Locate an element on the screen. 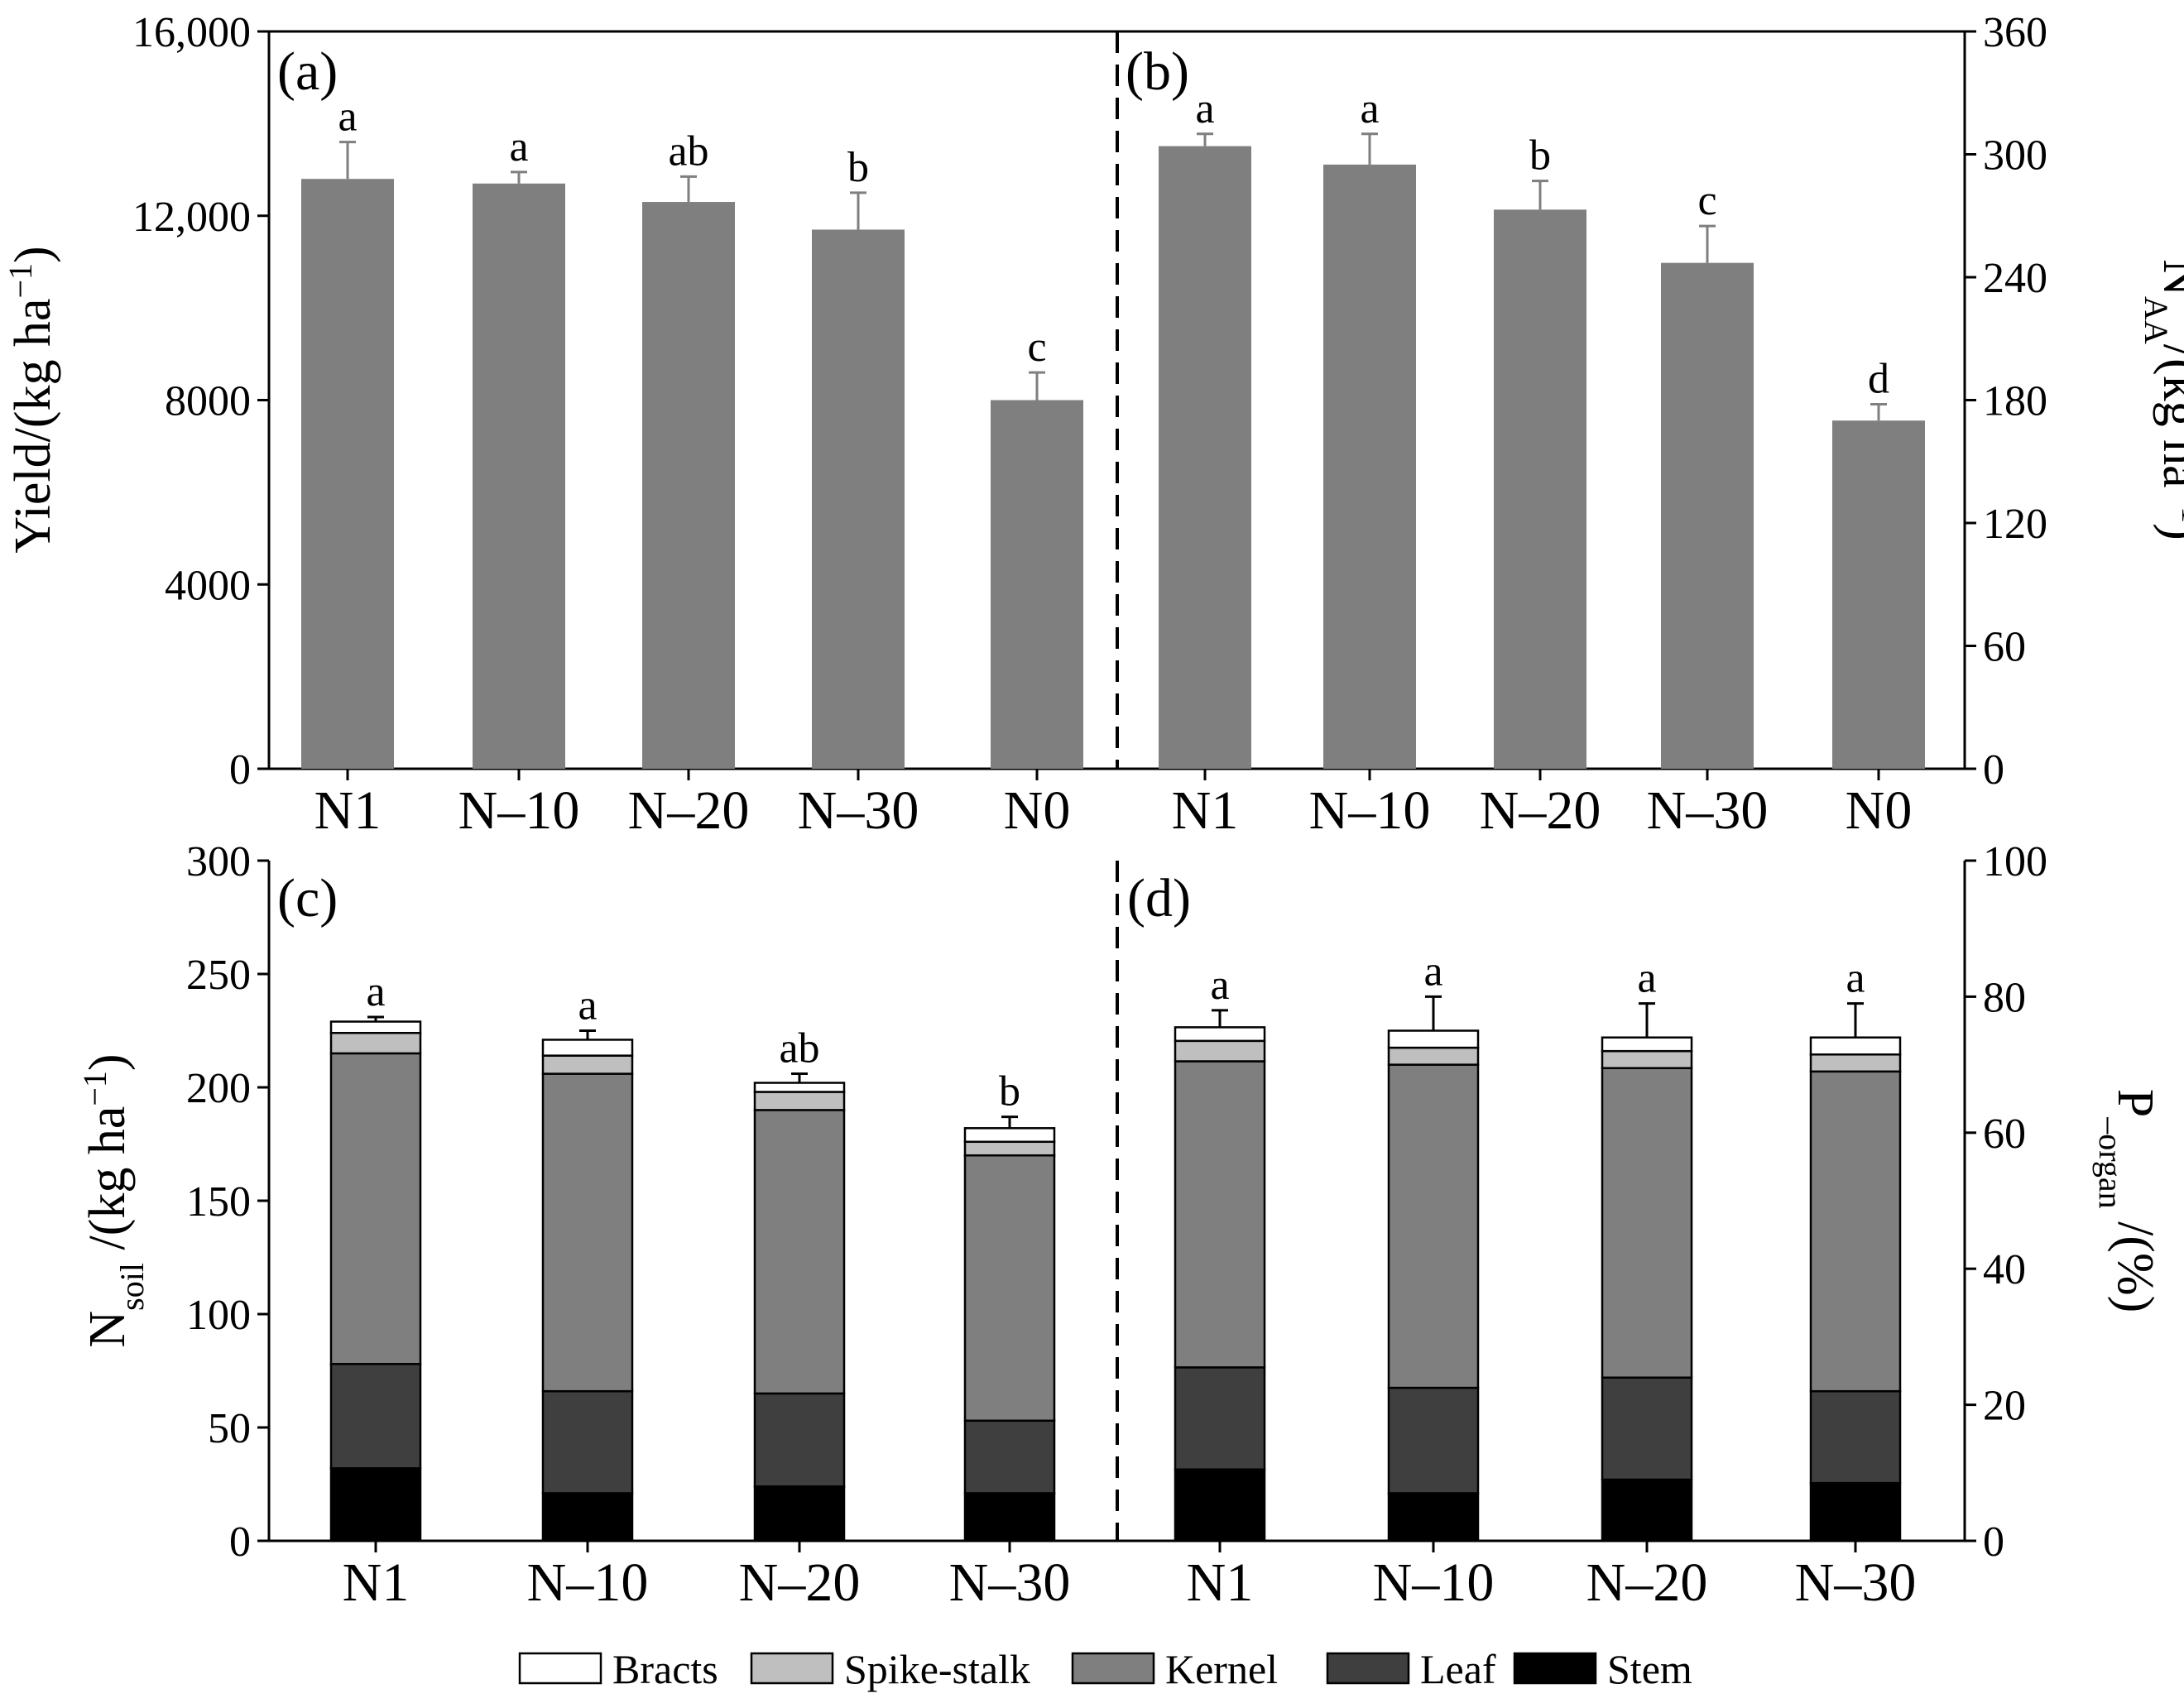 The width and height of the screenshot is (2184, 1708). significance-letter: ab is located at coordinates (799, 1049).